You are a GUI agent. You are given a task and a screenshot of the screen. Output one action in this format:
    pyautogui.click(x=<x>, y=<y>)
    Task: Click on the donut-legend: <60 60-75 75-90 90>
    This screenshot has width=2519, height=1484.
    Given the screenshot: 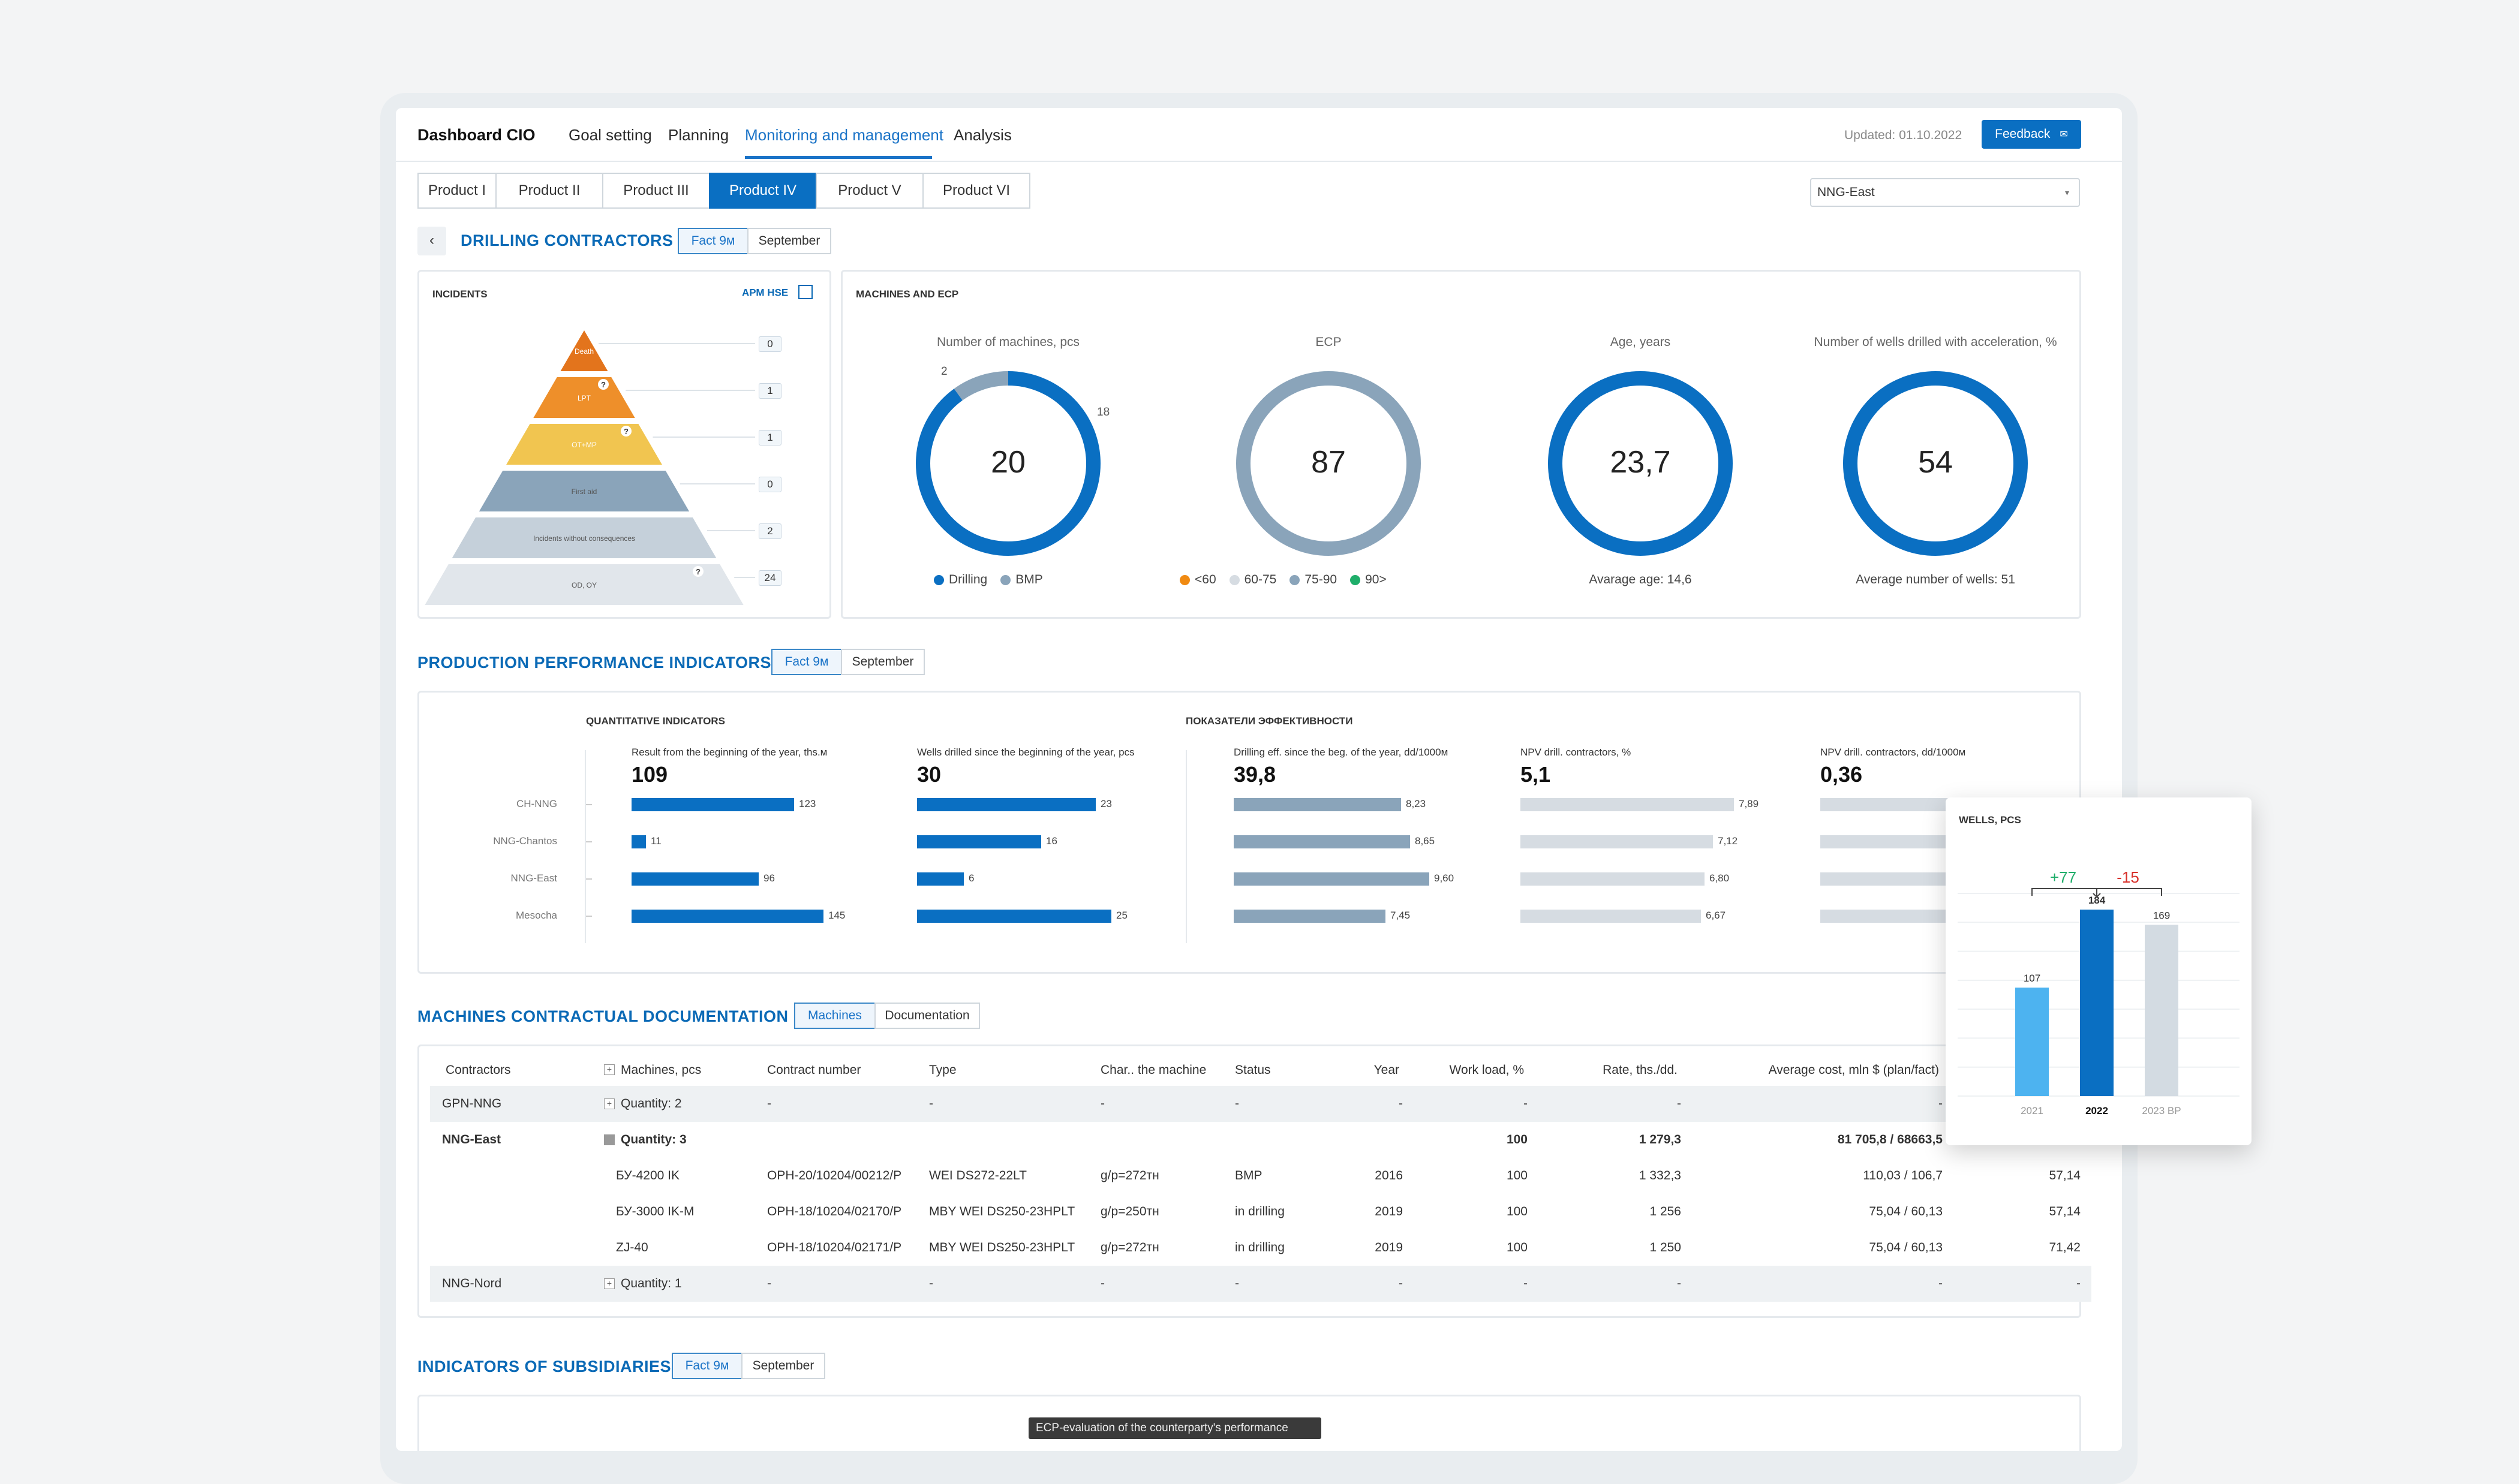 What is the action you would take?
    pyautogui.click(x=1283, y=580)
    